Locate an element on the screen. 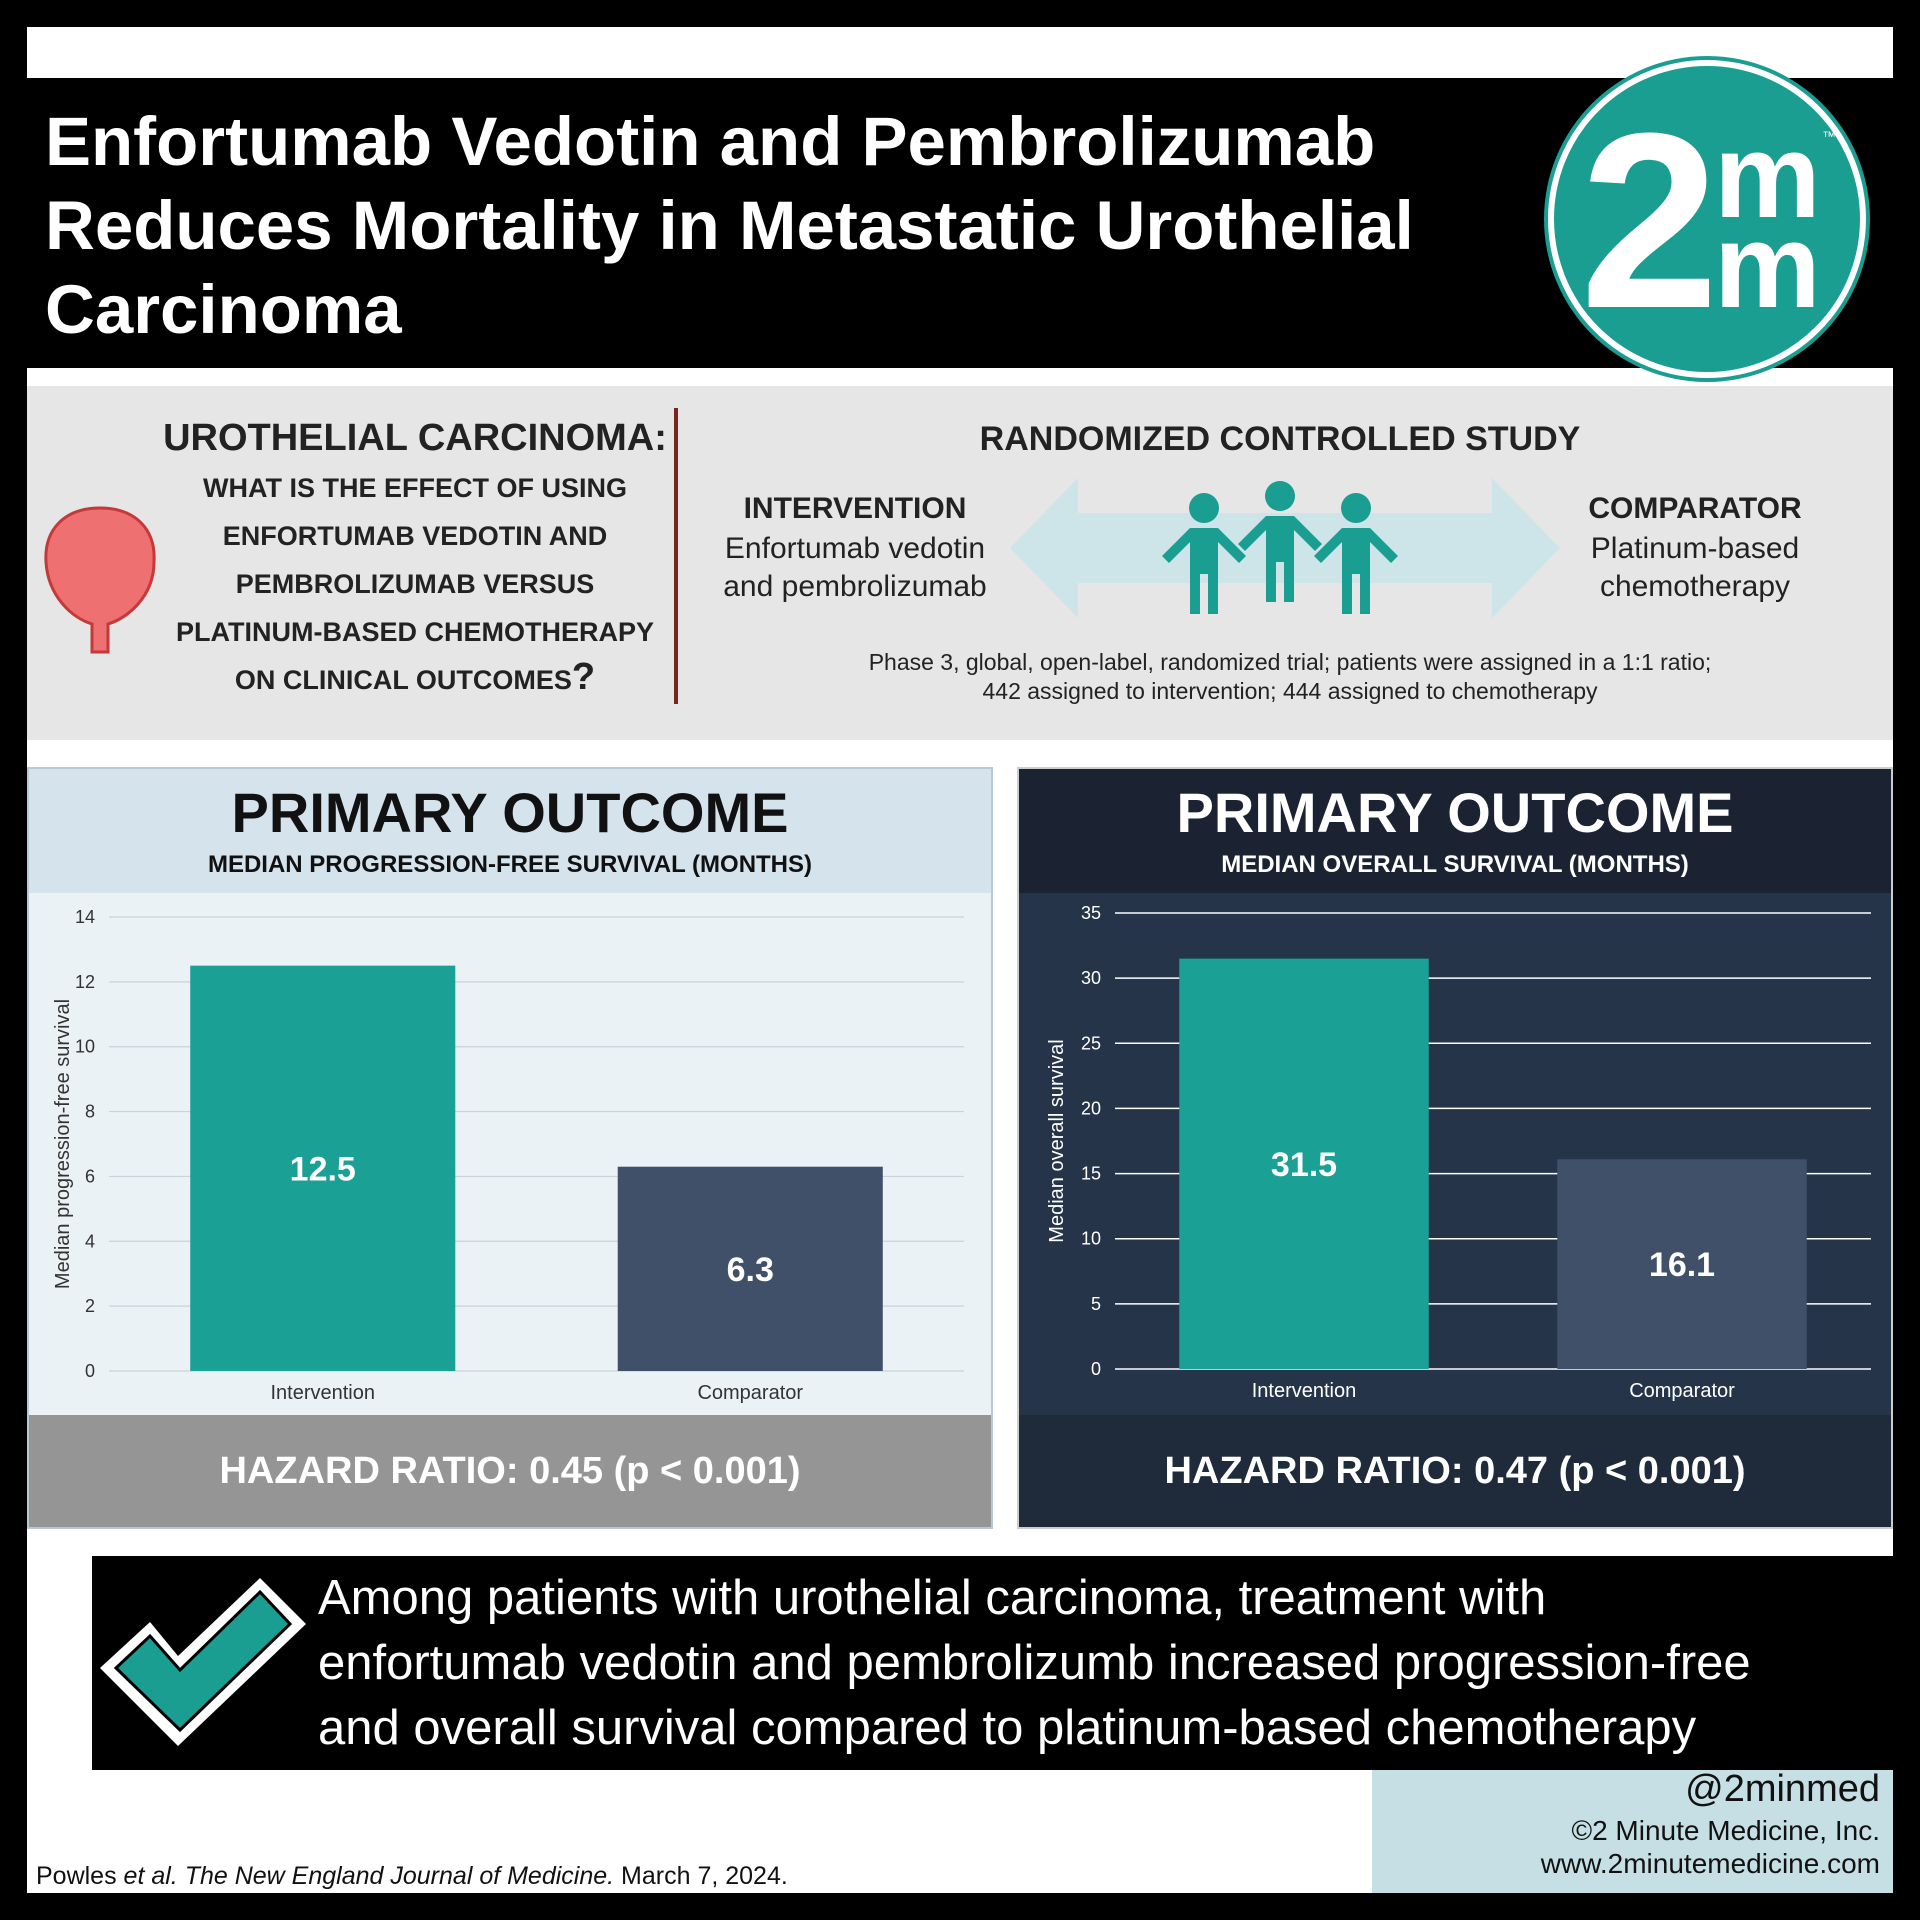 The height and width of the screenshot is (1920, 1920). os-data-label: 16.1 is located at coordinates (1682, 1265).